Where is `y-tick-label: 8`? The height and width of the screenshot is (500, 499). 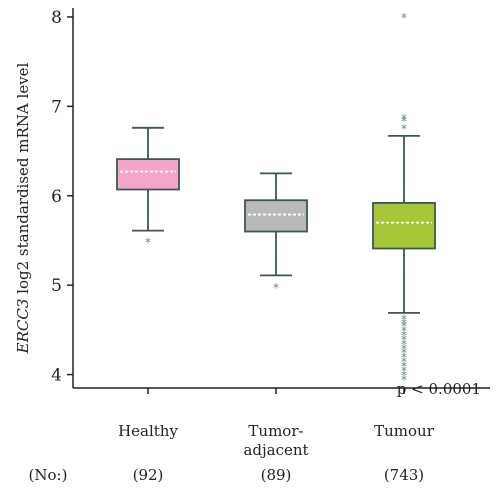 y-tick-label: 8 is located at coordinates (56, 18).